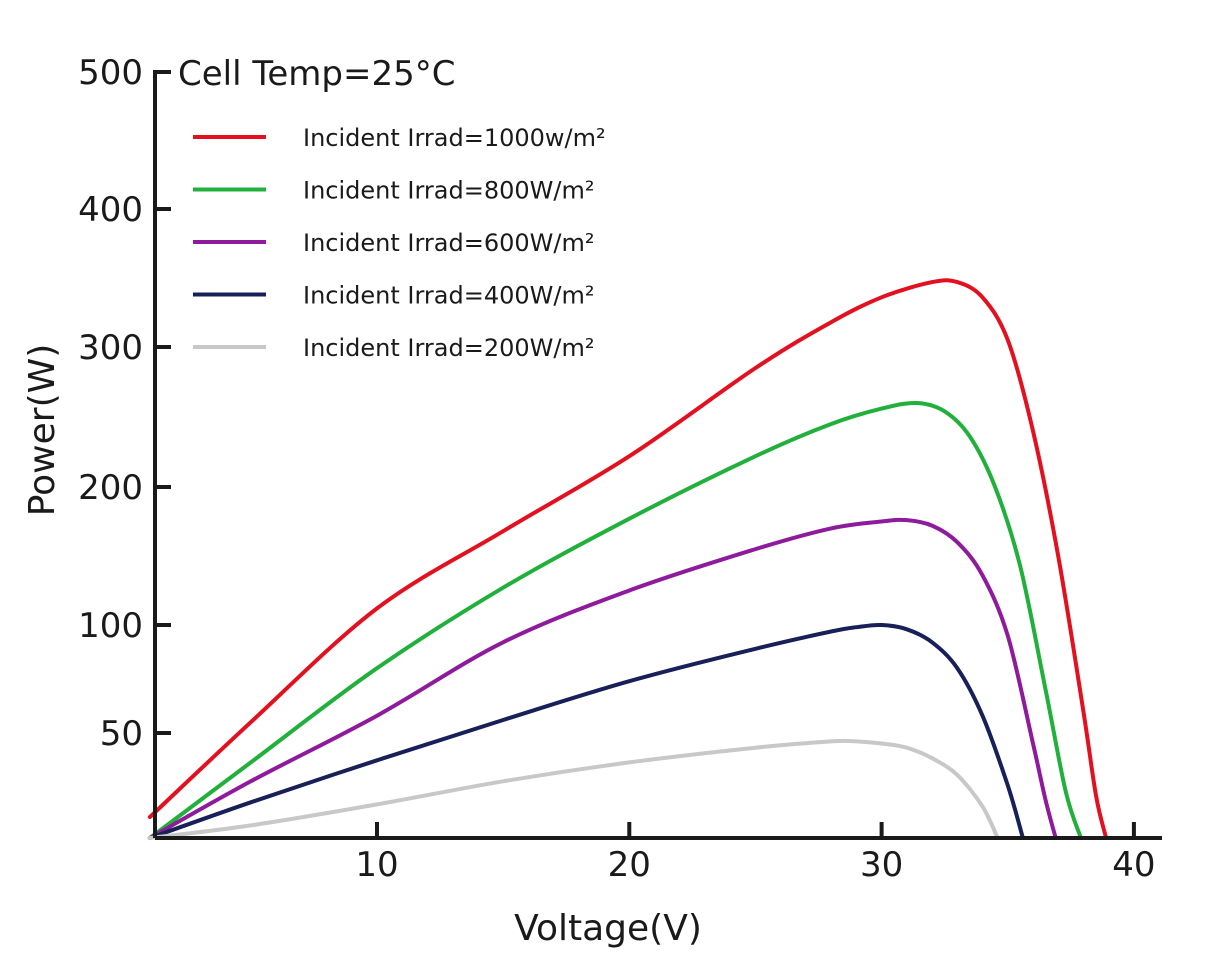  I want to click on y-tick-label: 200, so click(110, 488).